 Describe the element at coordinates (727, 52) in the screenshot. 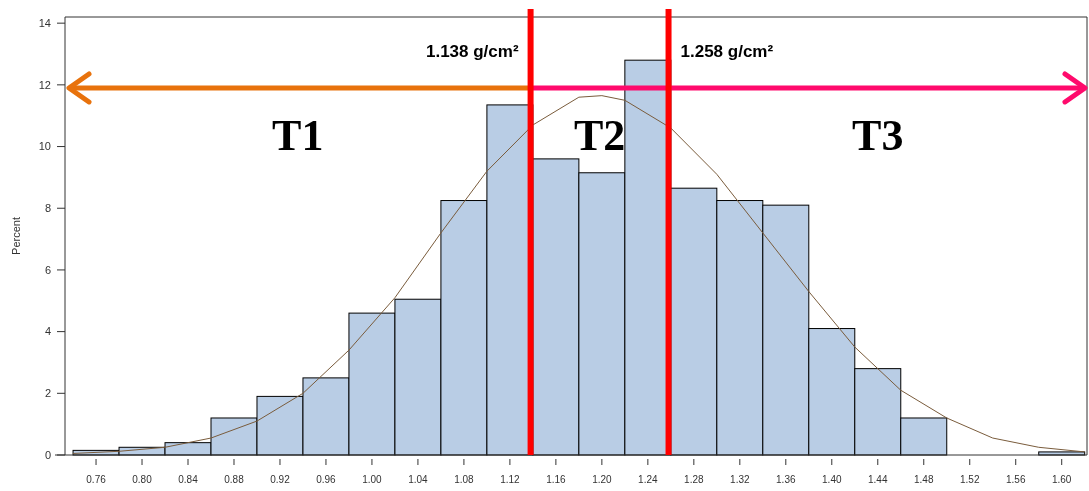

I see `ref-line-label: 1.258 g/cm²` at that location.